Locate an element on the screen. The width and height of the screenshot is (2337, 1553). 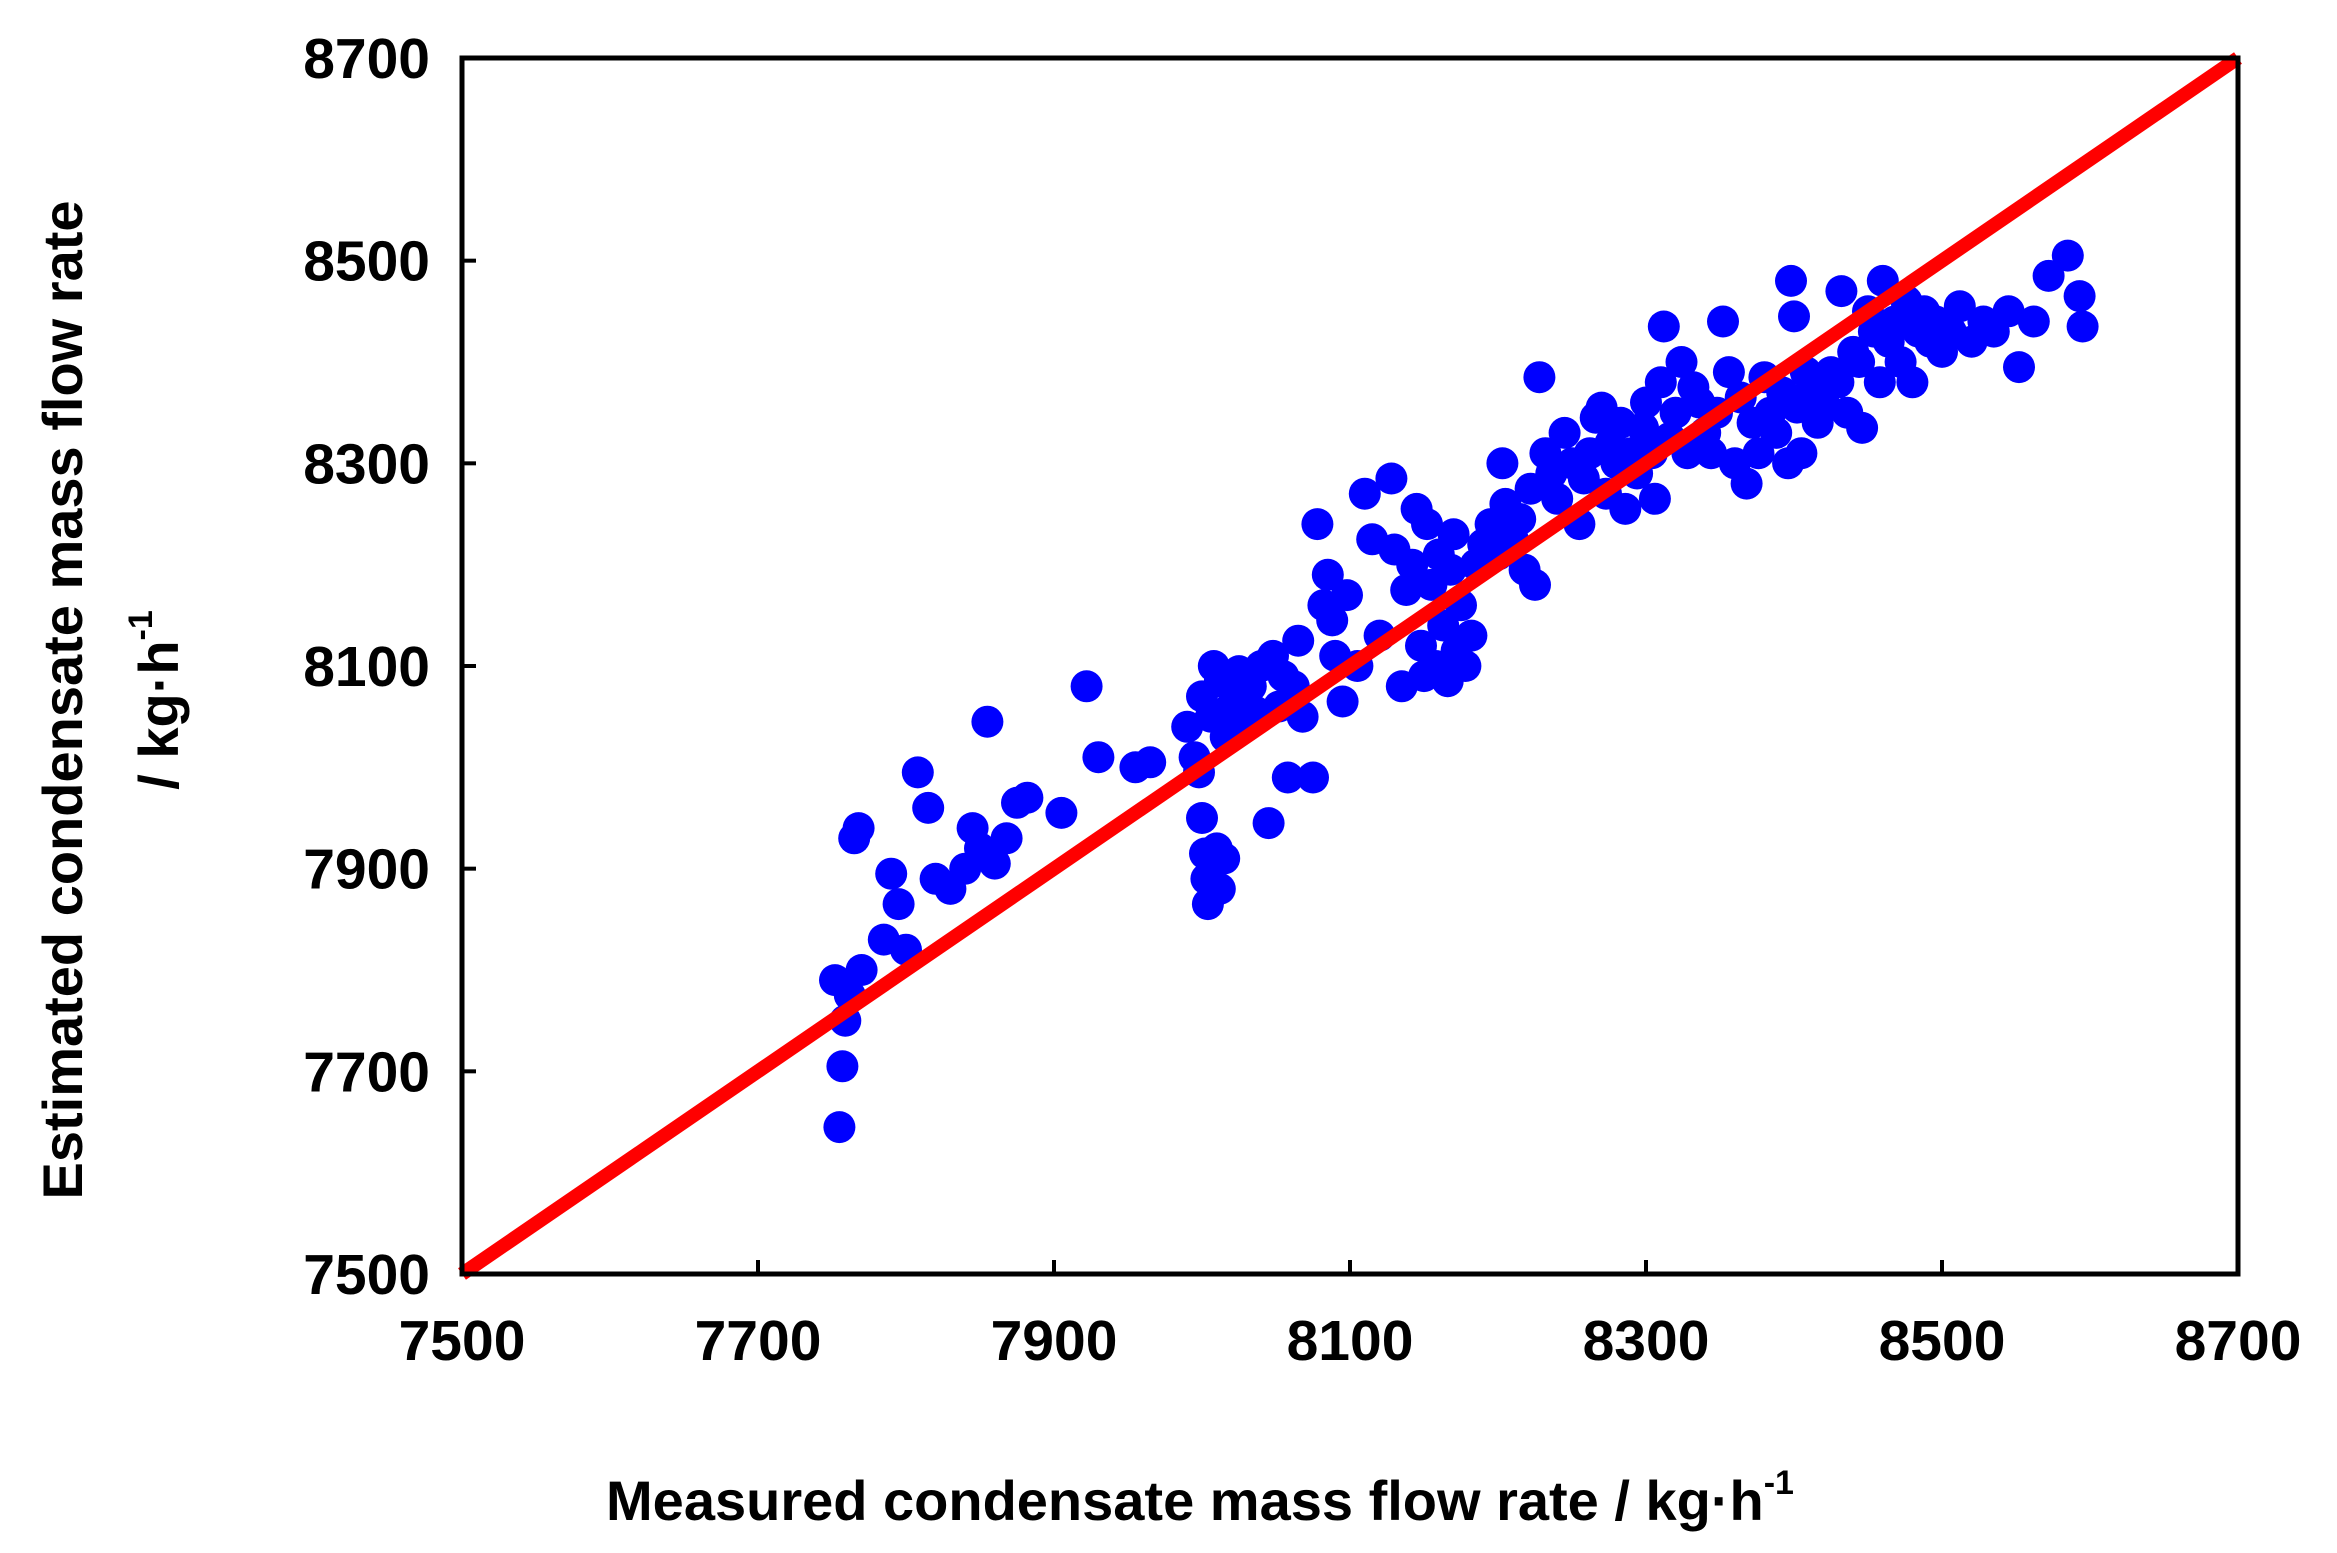
y-axis-ticks: 7500 7700 7900 8100 8300 8500 8700 is located at coordinates (389, 667).